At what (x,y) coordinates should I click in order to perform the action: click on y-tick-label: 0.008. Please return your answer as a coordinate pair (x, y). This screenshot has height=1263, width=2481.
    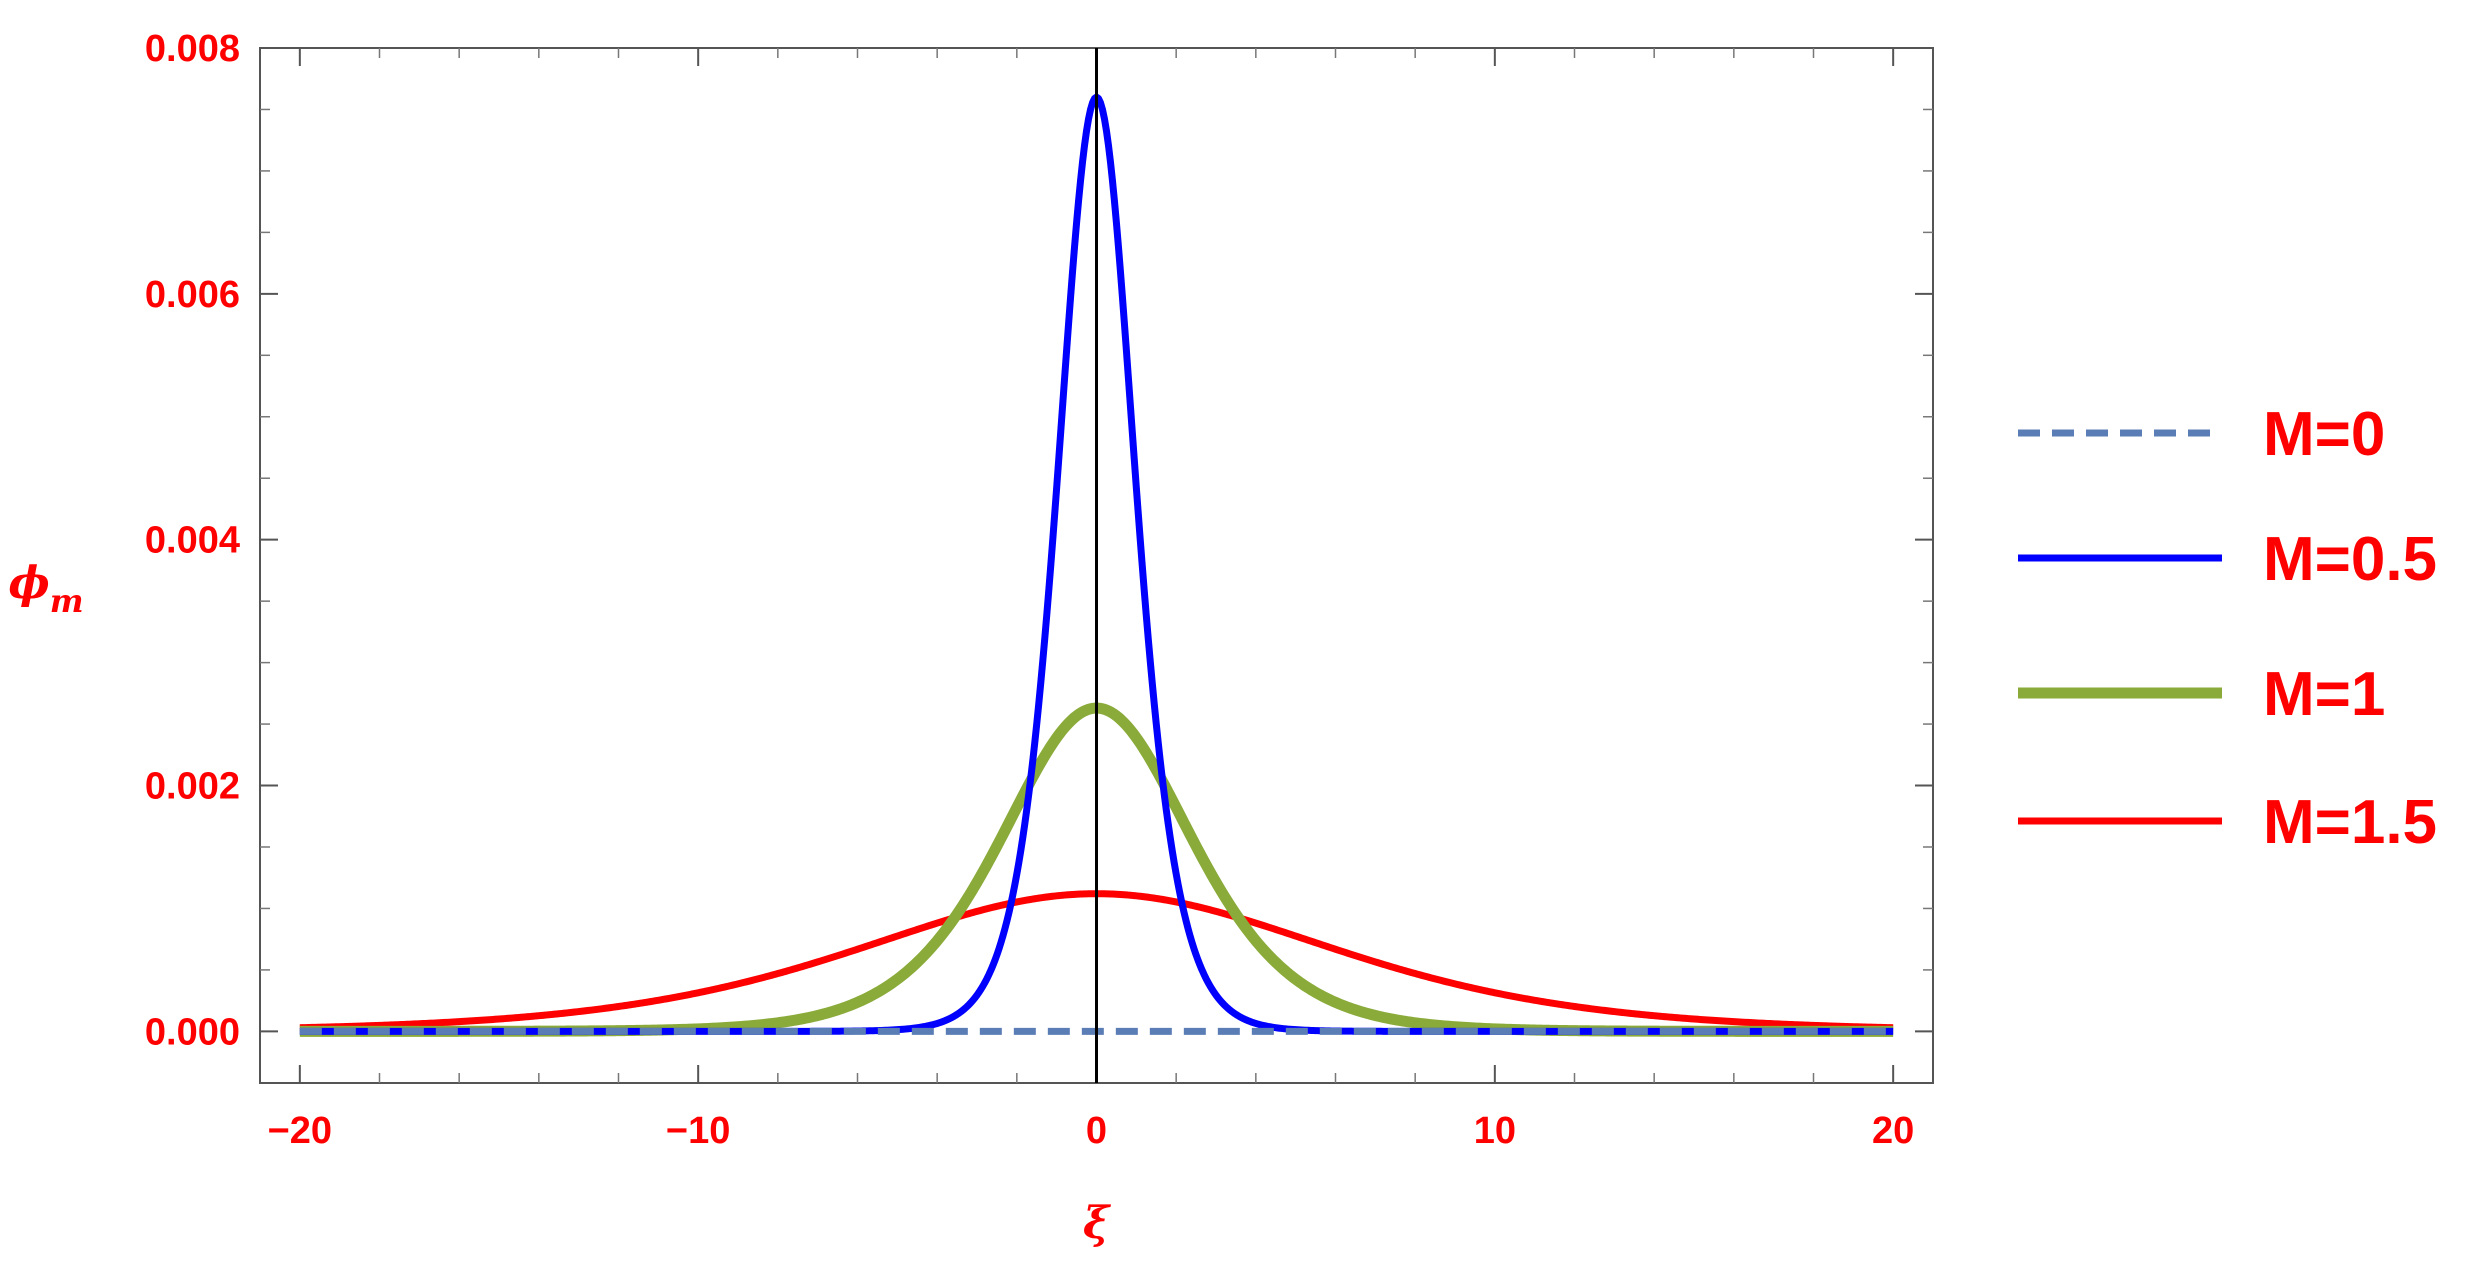
    Looking at the image, I should click on (192, 49).